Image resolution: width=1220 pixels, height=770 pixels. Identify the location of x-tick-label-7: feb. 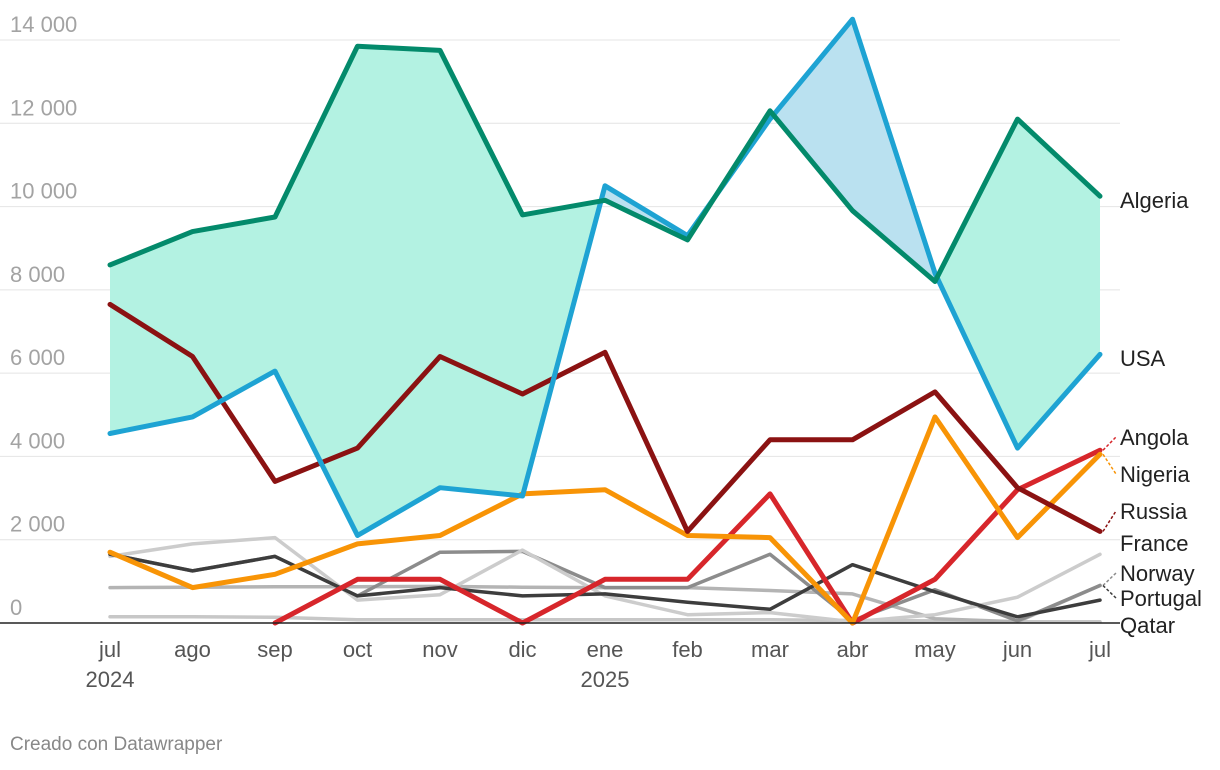
(687, 649).